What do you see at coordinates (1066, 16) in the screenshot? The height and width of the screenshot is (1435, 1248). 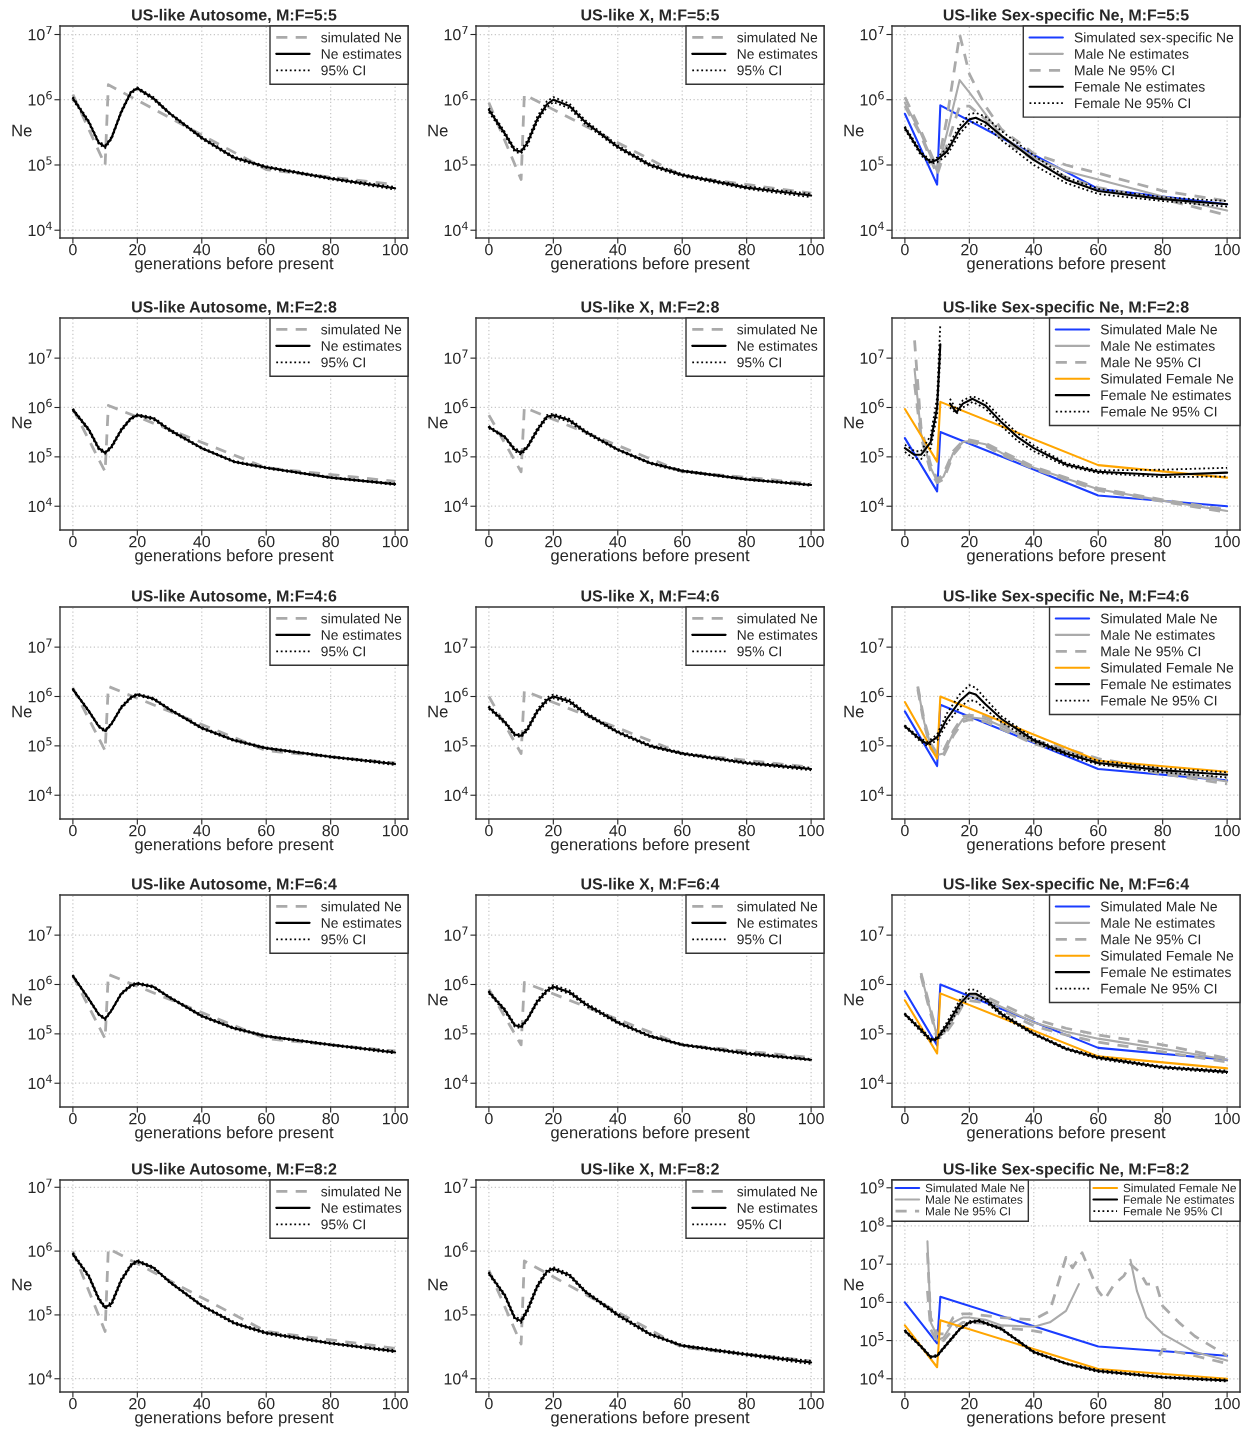 I see `chart-title: US-like Sex-specific Ne, M:F=5:5` at bounding box center [1066, 16].